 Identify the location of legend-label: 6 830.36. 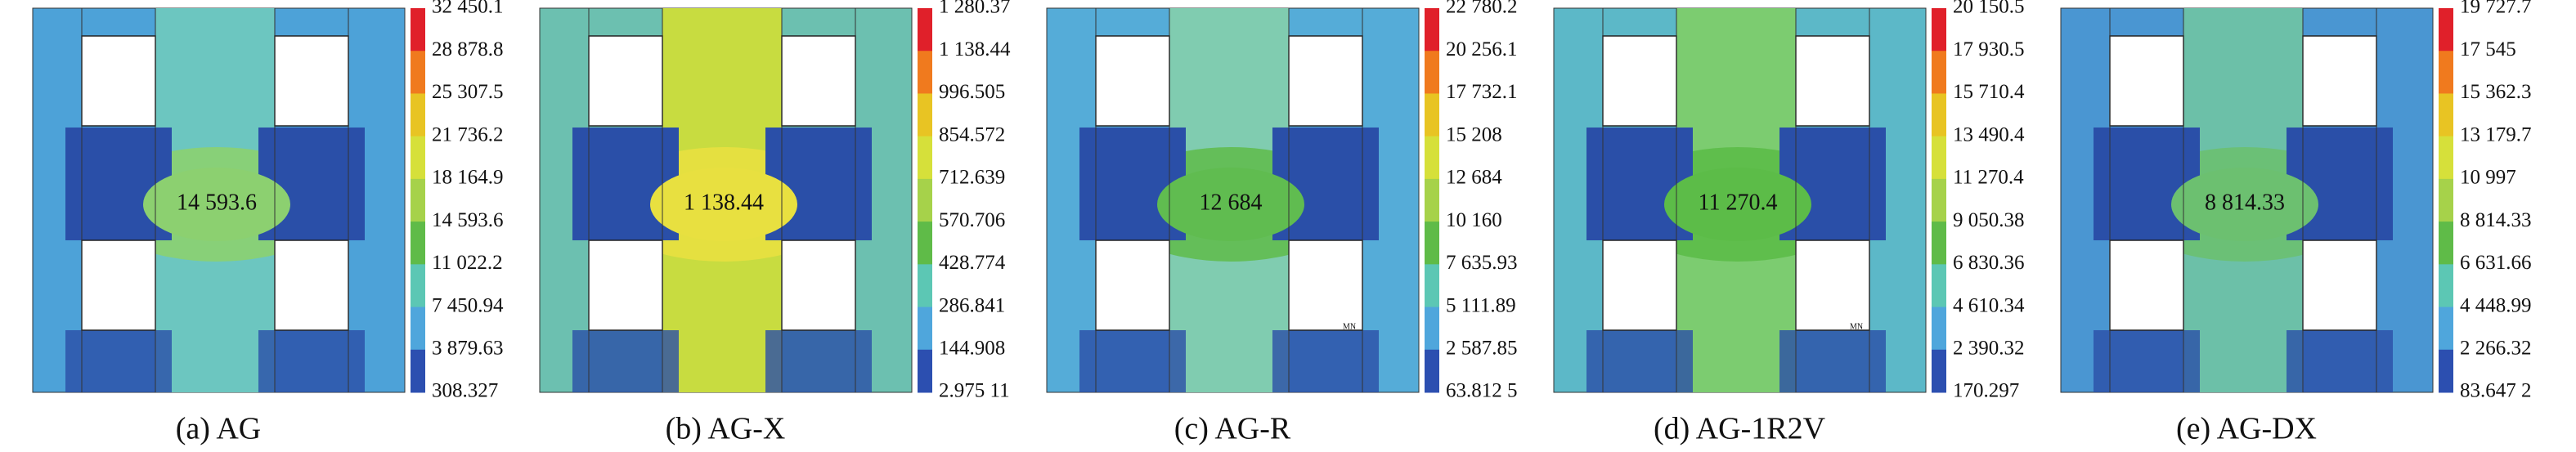
(1989, 263).